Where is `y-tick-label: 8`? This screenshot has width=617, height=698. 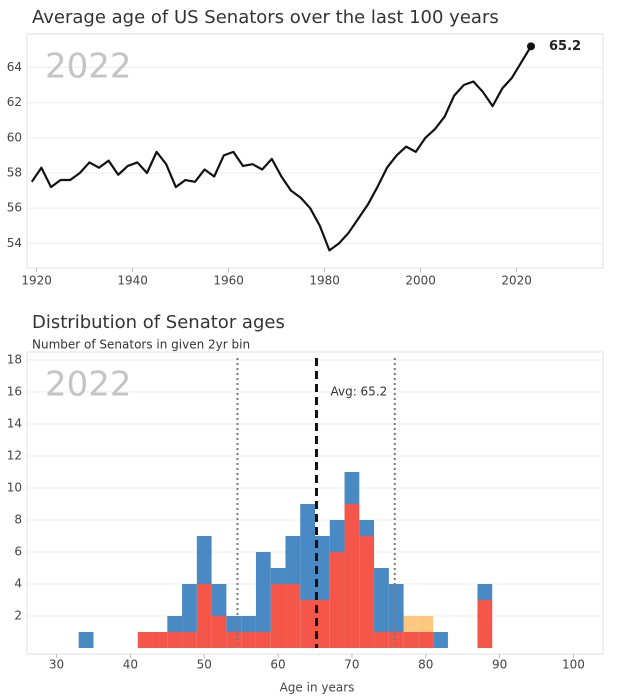
y-tick-label: 8 is located at coordinates (18, 520).